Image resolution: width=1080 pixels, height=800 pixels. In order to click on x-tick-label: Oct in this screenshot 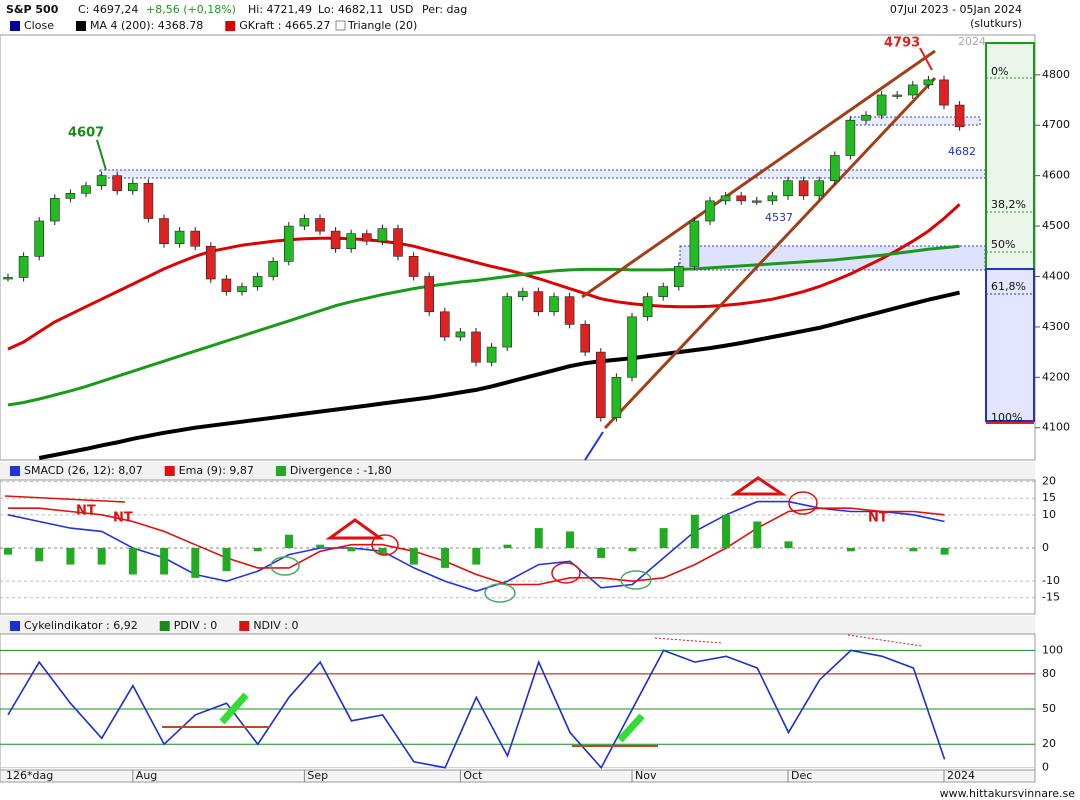, I will do `click(473, 775)`.